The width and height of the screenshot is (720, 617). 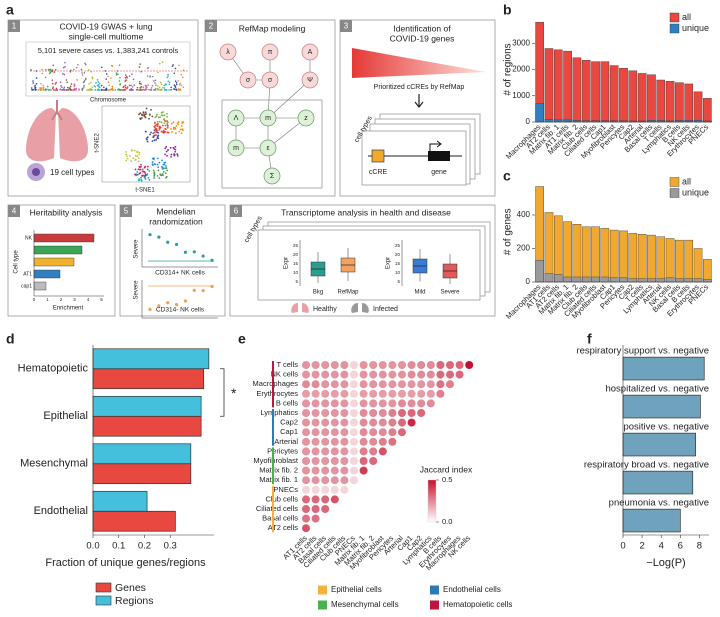 What do you see at coordinates (276, 383) in the screenshot?
I see `row-label: Macrophages` at bounding box center [276, 383].